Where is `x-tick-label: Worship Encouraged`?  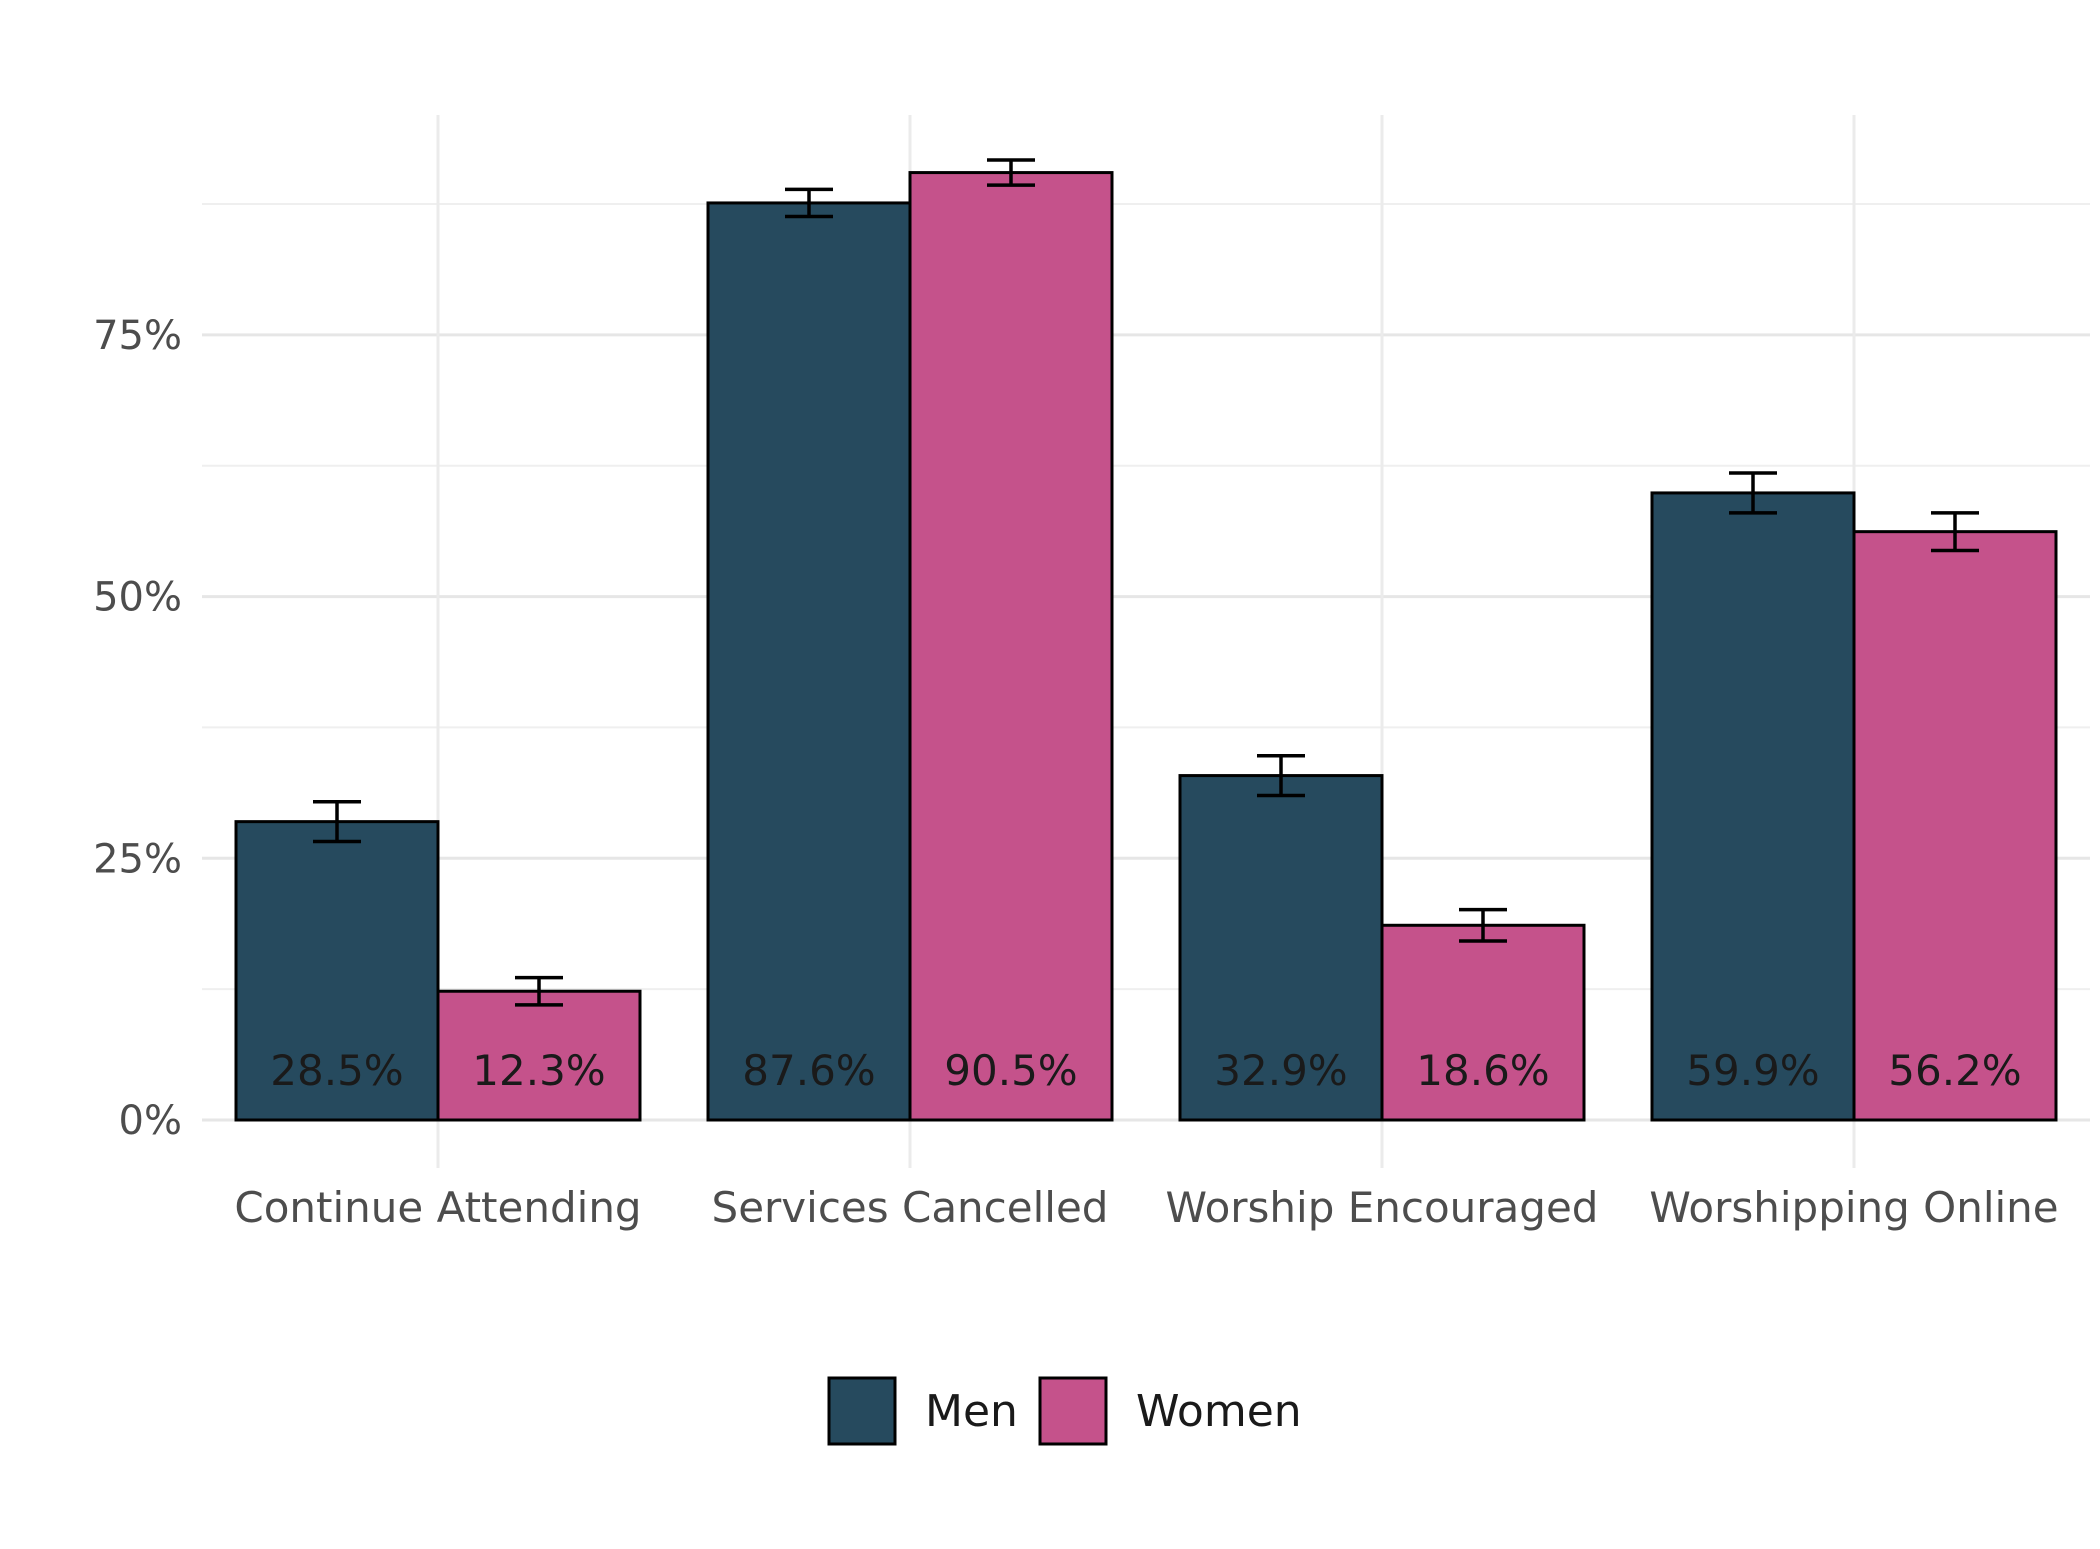 x-tick-label: Worship Encouraged is located at coordinates (1382, 1207).